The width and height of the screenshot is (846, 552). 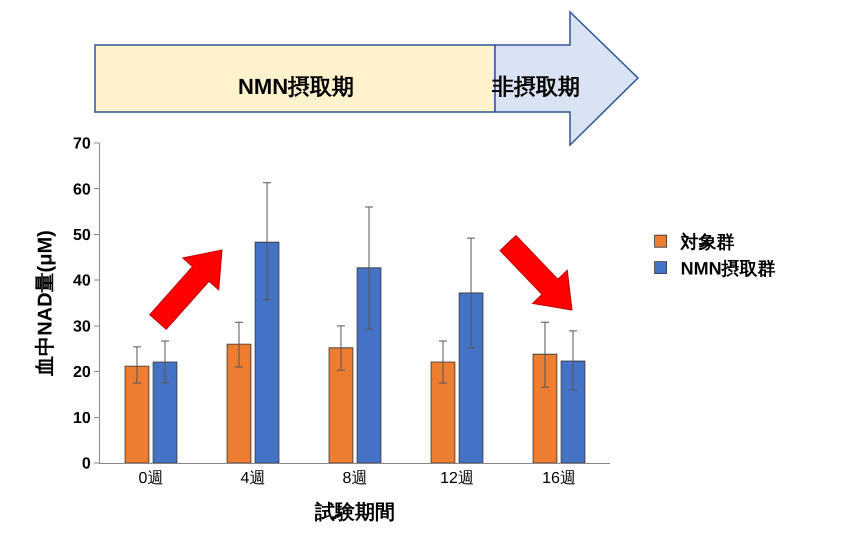 What do you see at coordinates (82, 418) in the screenshot?
I see `y-tick-label: 10` at bounding box center [82, 418].